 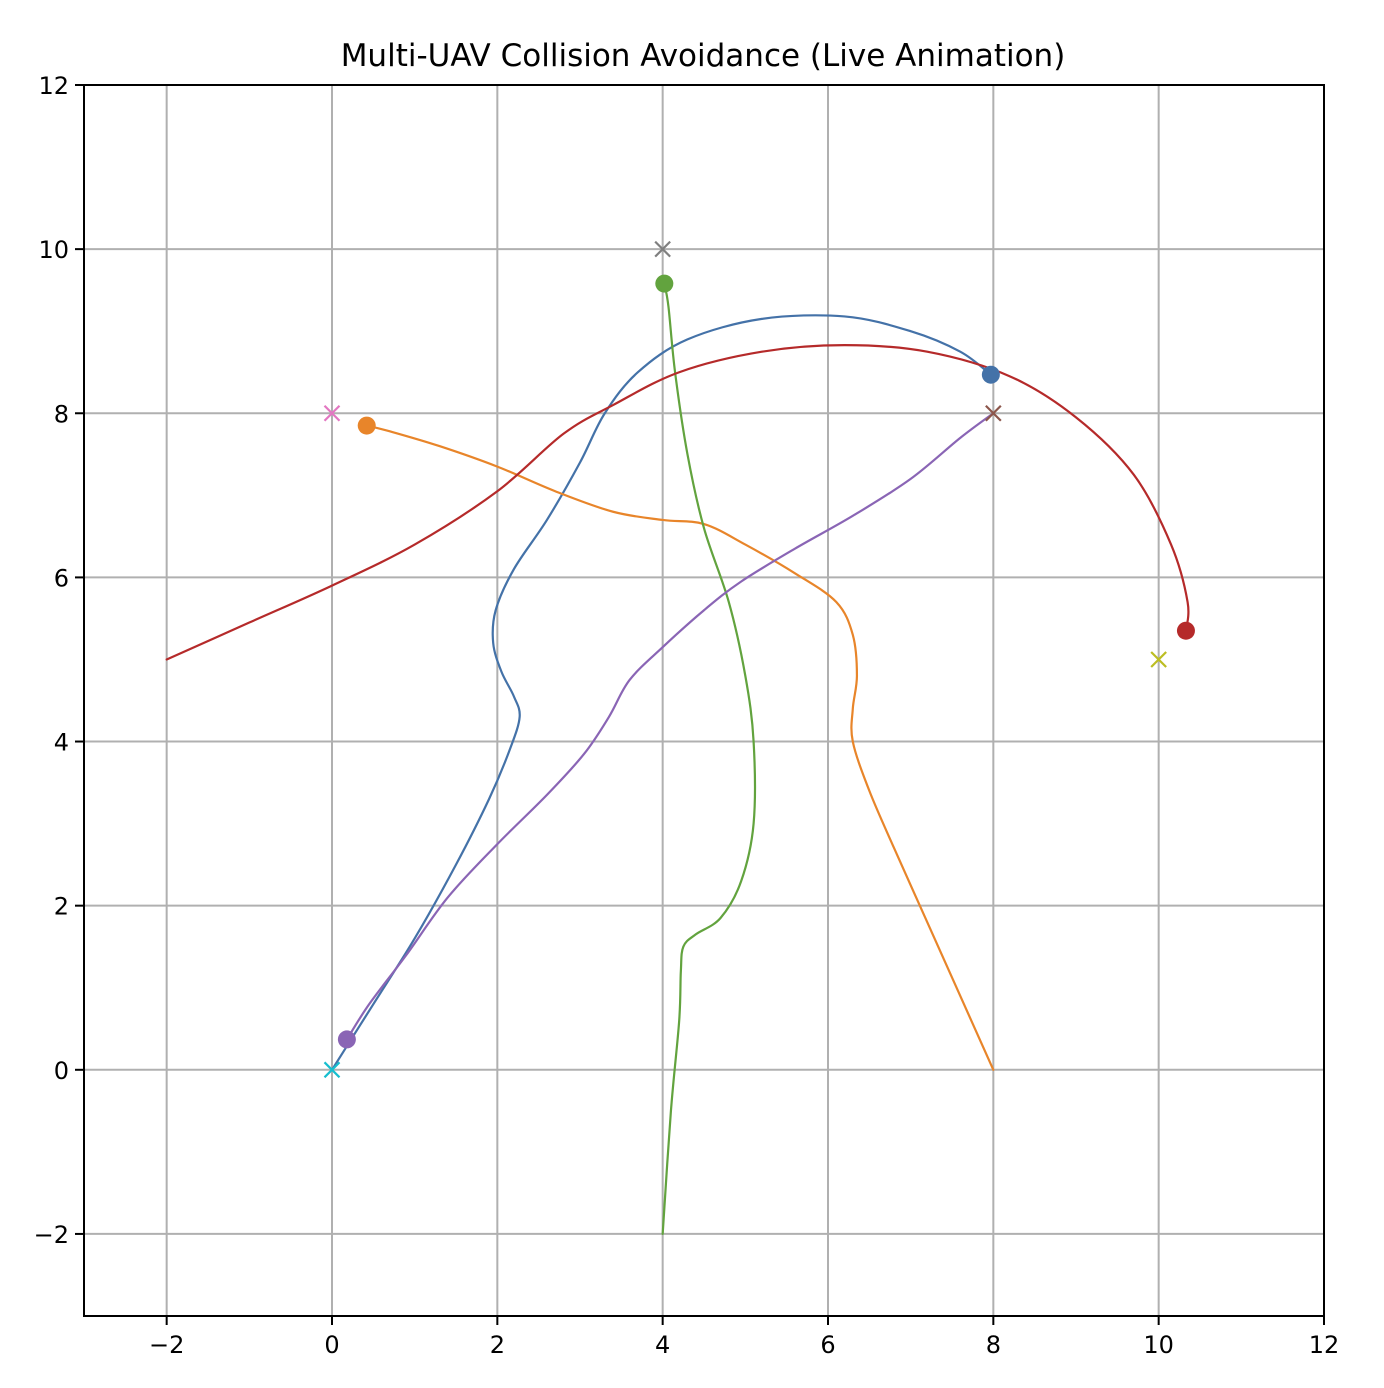 What do you see at coordinates (662, 1345) in the screenshot?
I see `x-tick-label-3: 4` at bounding box center [662, 1345].